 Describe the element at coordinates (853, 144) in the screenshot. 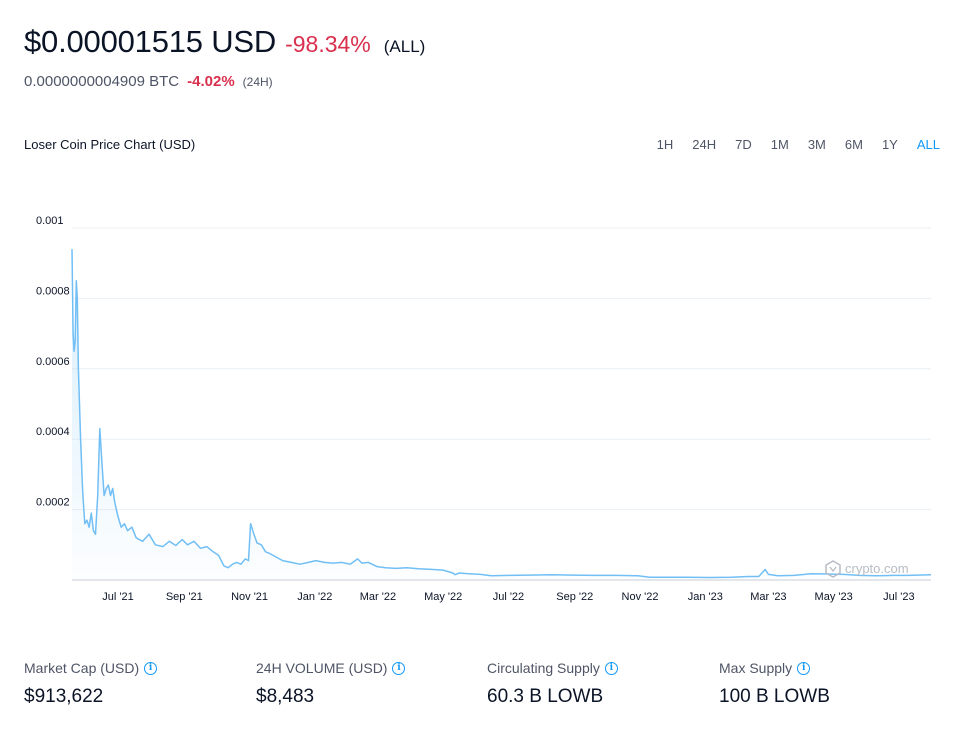

I see `range-tab-6m: 6M` at that location.